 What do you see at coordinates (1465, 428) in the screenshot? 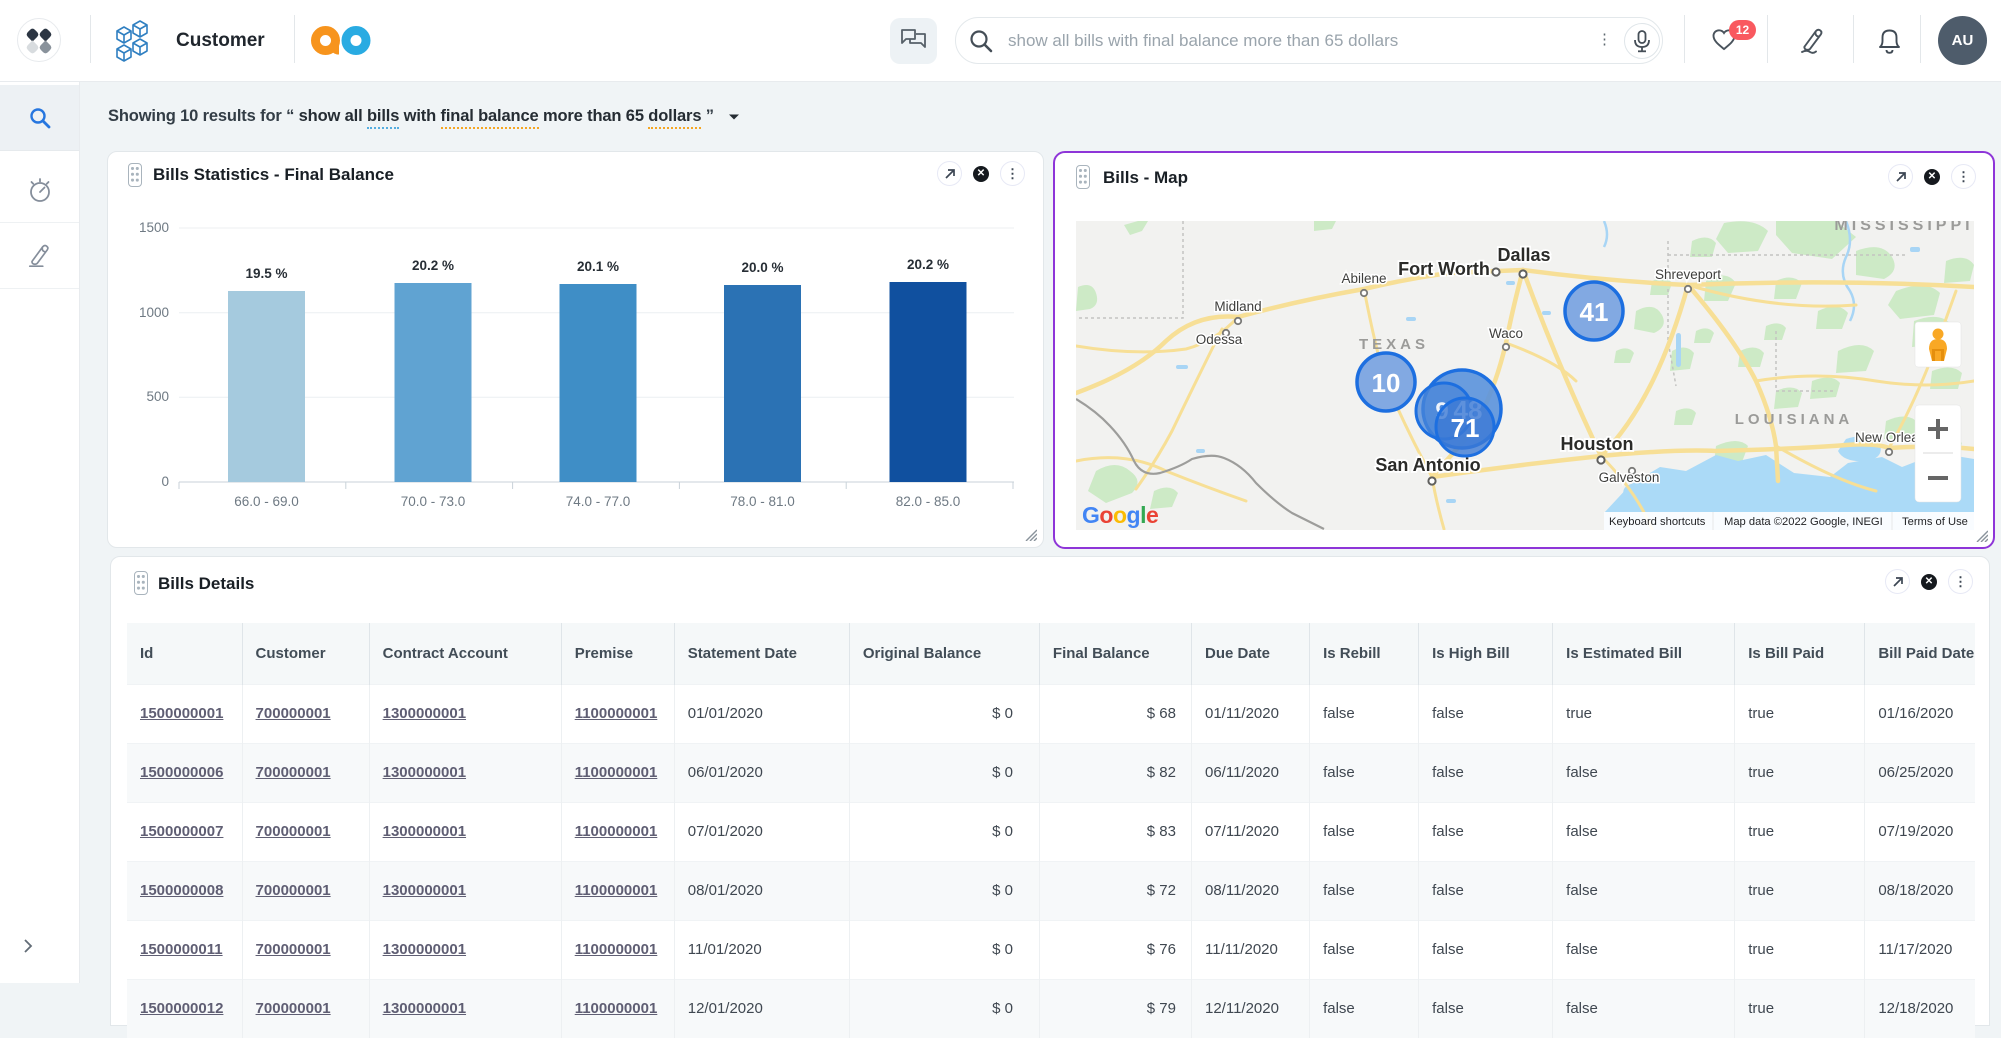
I see `svg-text: 71` at bounding box center [1465, 428].